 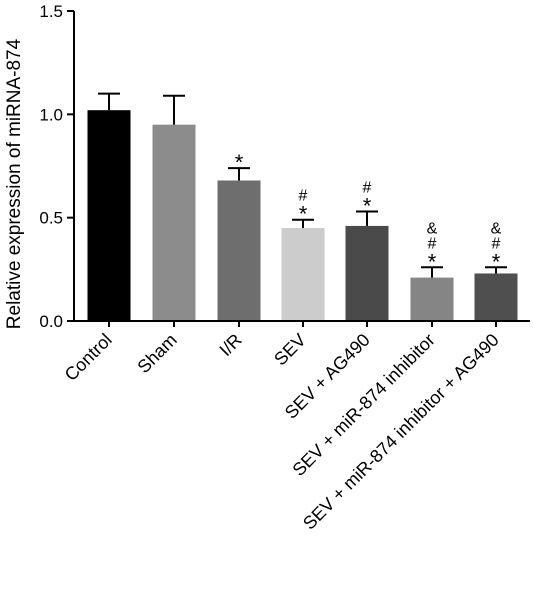 I want to click on x-tick-label: Sham, so click(x=156, y=353).